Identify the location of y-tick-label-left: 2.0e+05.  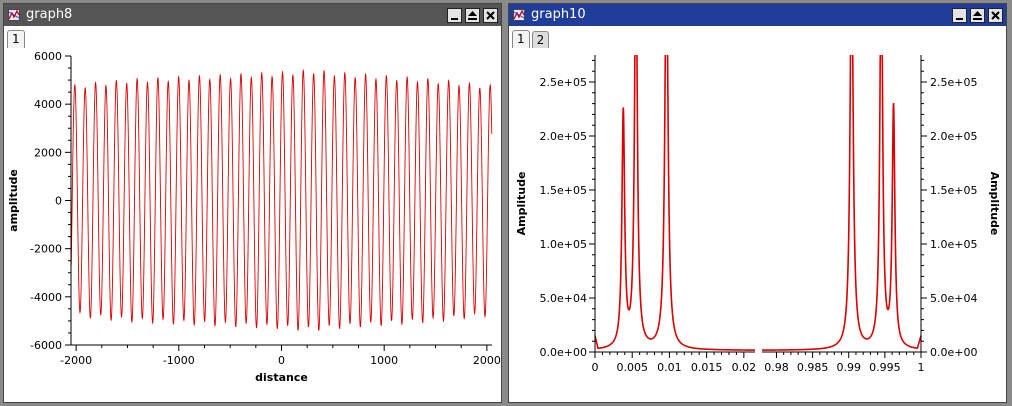
(563, 136).